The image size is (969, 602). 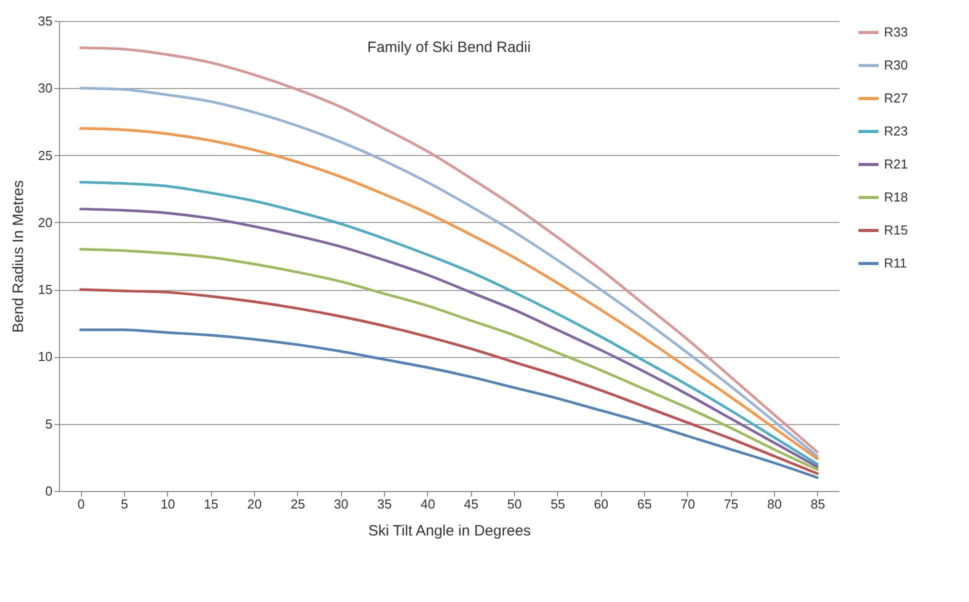 What do you see at coordinates (45, 222) in the screenshot?
I see `y-tick-label: 20` at bounding box center [45, 222].